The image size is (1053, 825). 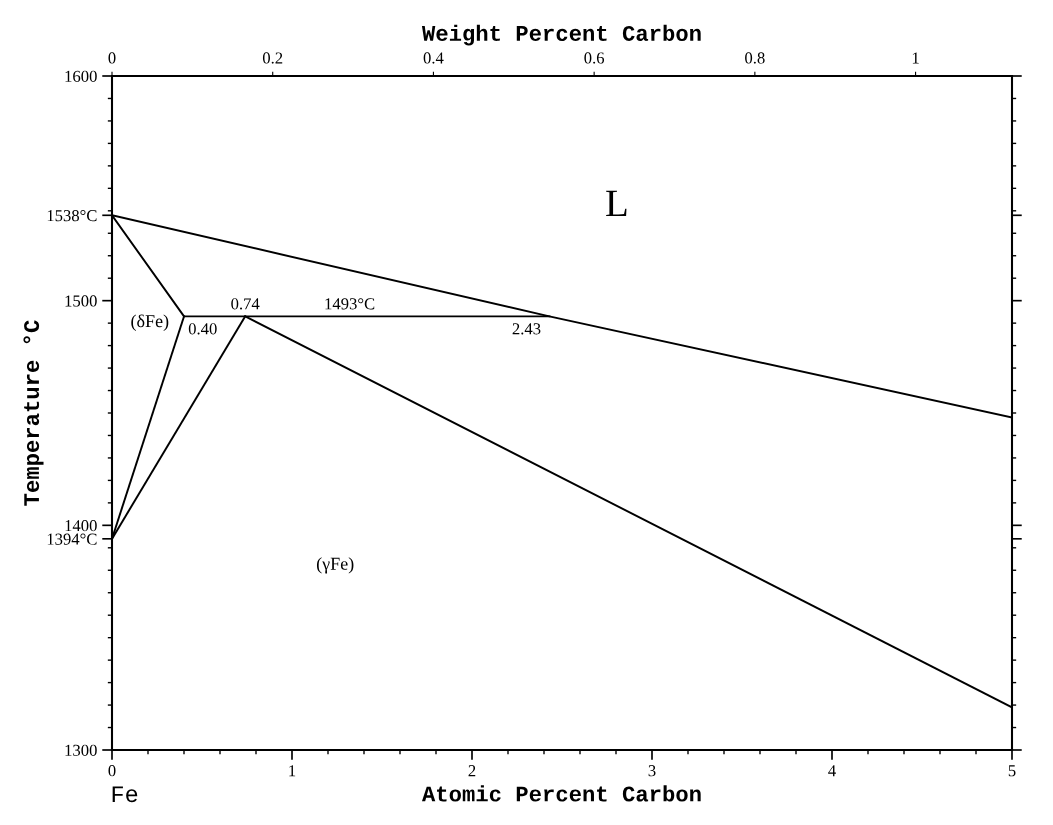 I want to click on x2-axis-title: Weight Percent Carbon, so click(x=561, y=35).